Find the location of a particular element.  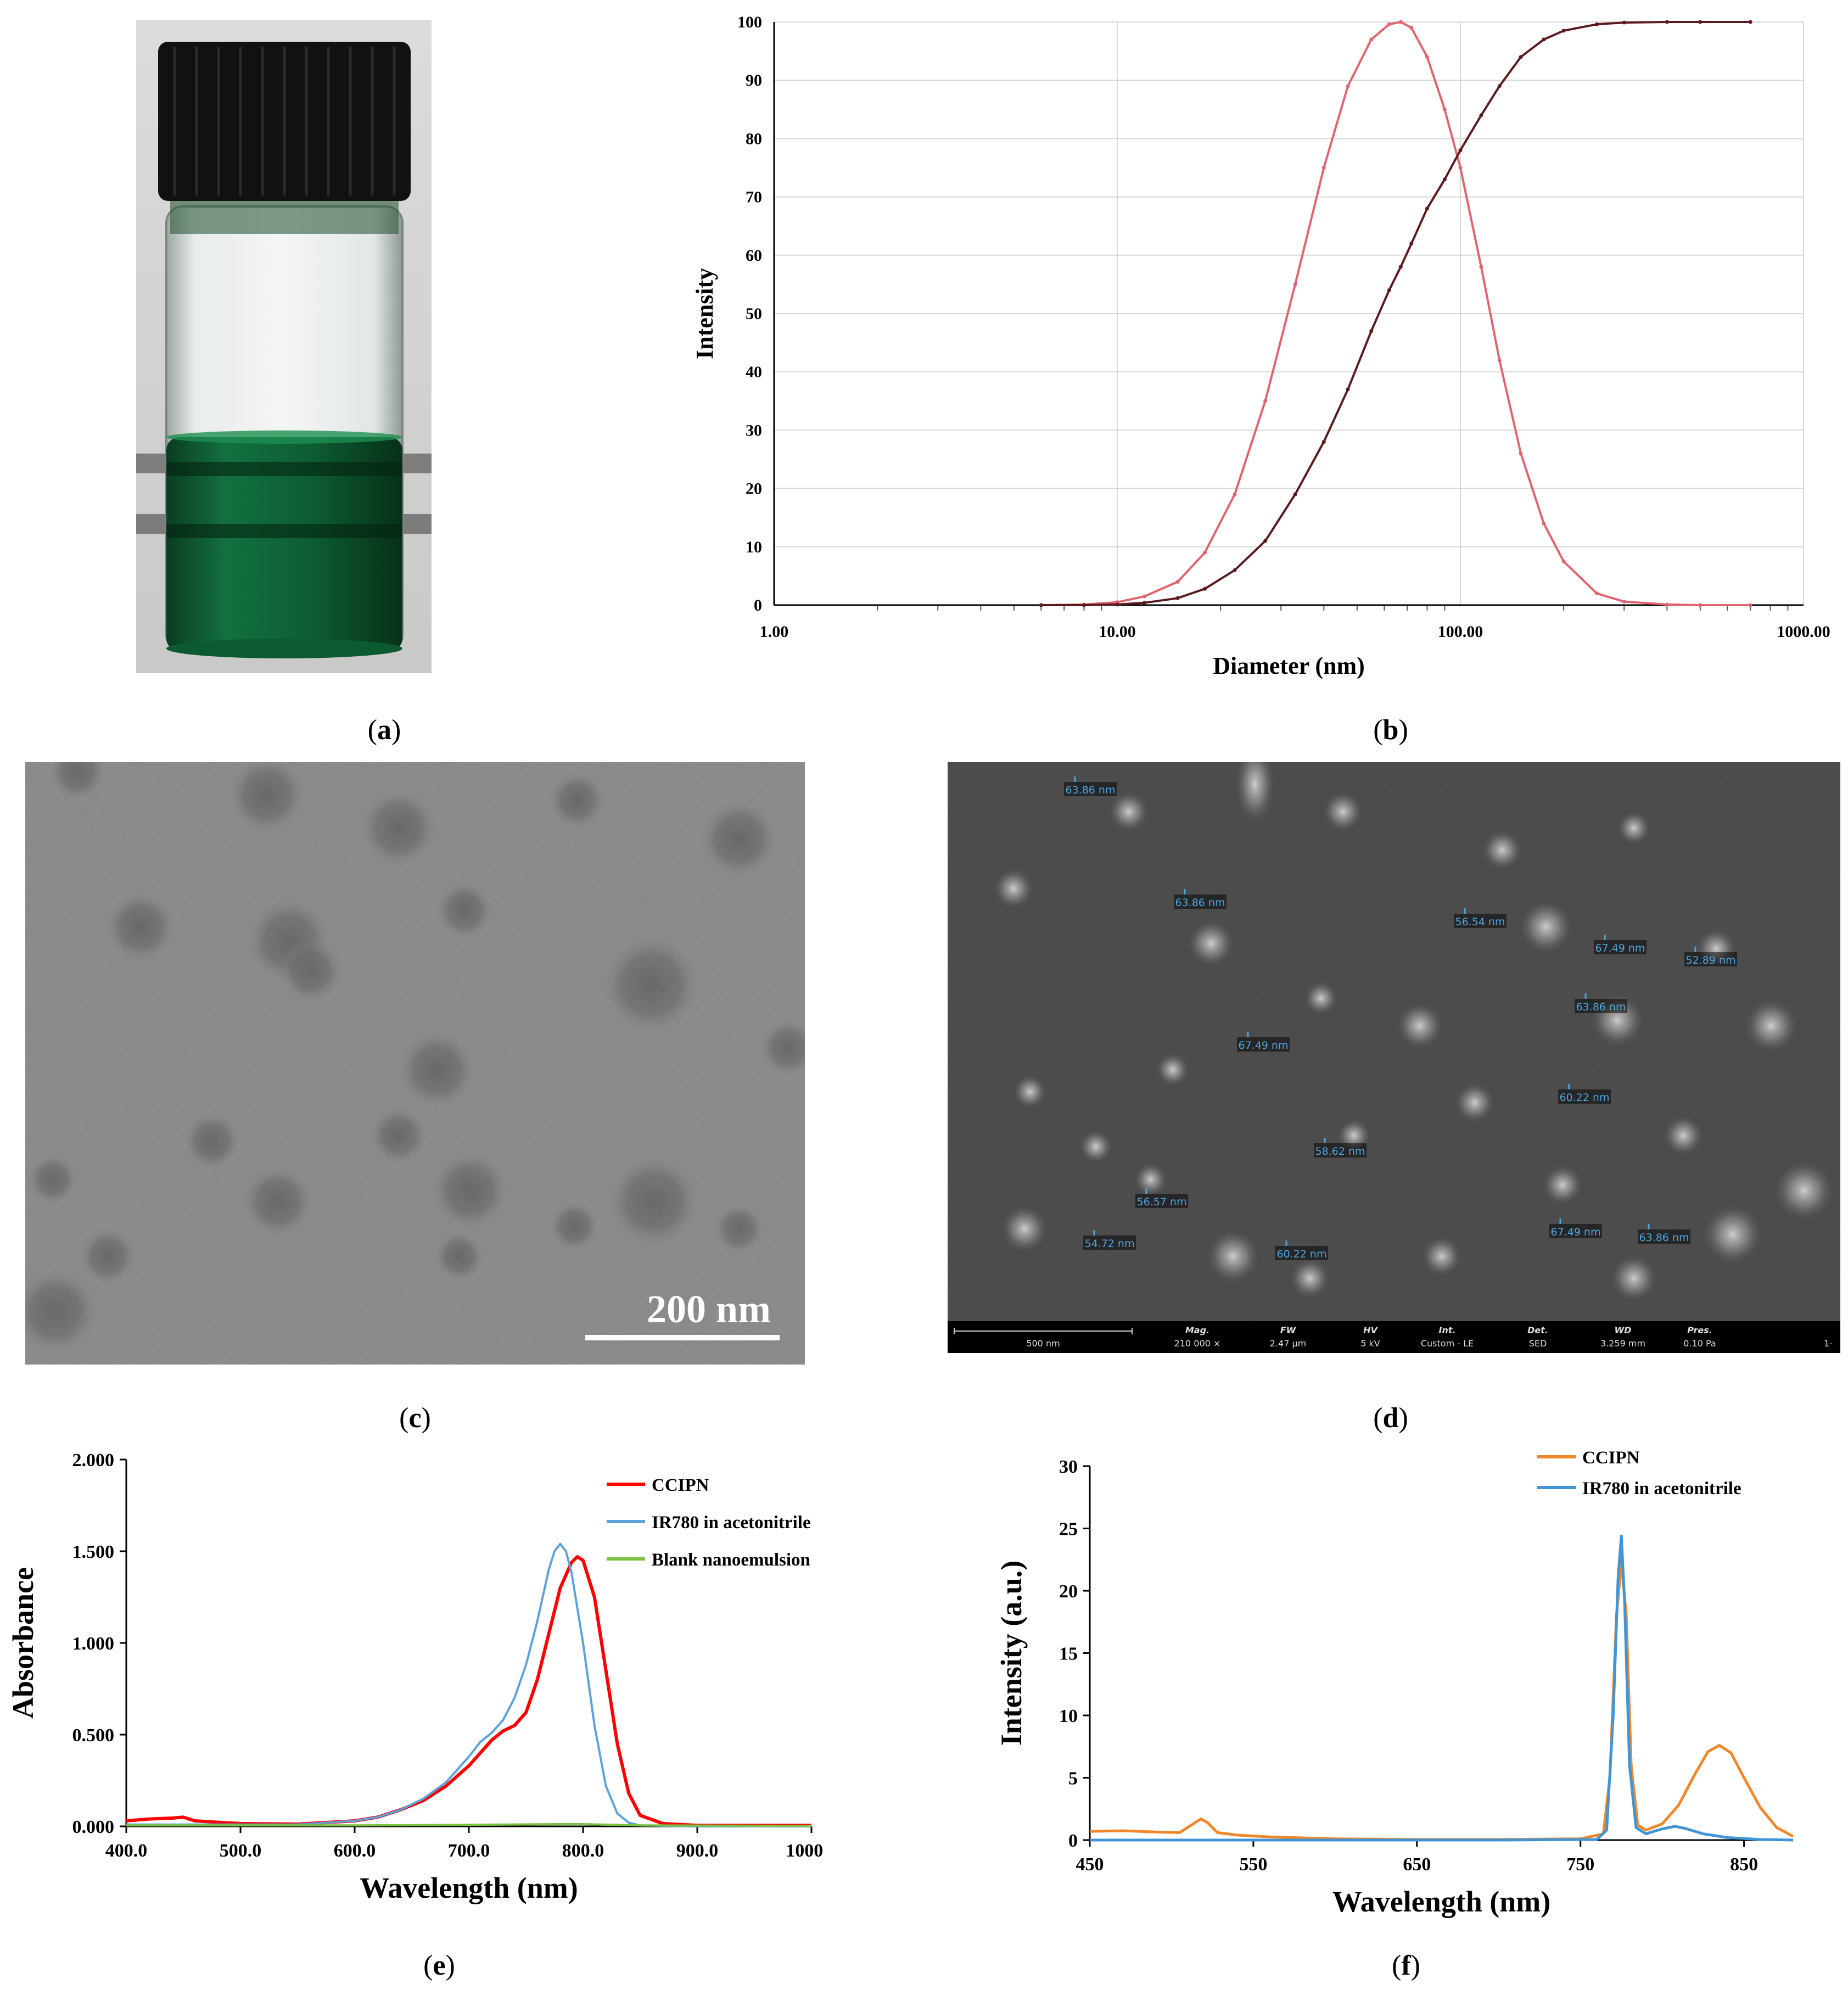

y-tick-label: 10 is located at coordinates (1068, 1716).